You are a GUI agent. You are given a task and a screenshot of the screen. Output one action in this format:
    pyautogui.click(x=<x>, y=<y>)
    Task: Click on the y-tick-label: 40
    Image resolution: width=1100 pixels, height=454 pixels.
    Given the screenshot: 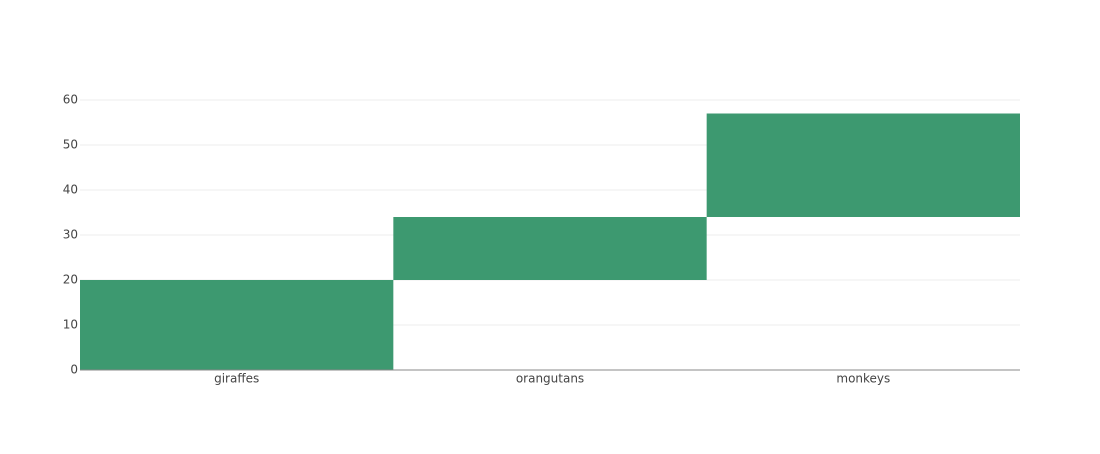 What is the action you would take?
    pyautogui.click(x=70, y=190)
    